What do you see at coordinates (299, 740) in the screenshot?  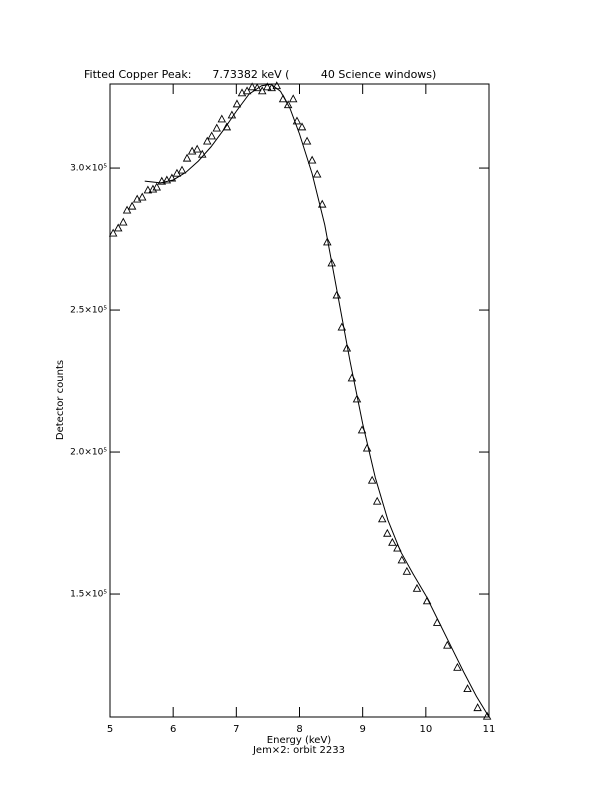 I see `x-axis-label: Energy (keV)` at bounding box center [299, 740].